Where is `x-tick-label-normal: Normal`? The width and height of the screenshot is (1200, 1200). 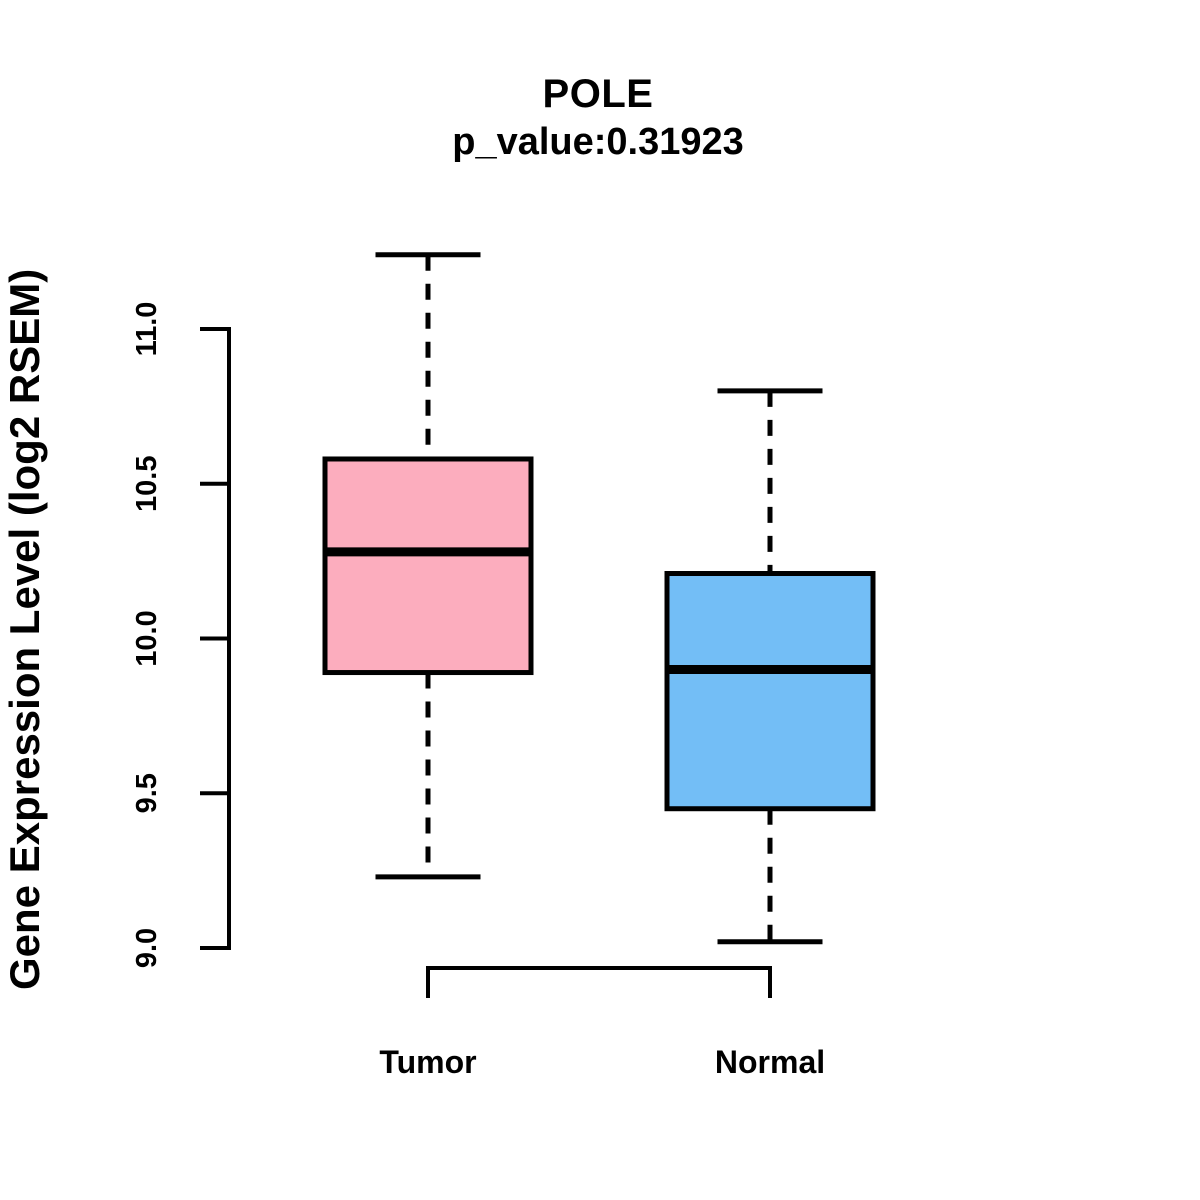
x-tick-label-normal: Normal is located at coordinates (770, 1062).